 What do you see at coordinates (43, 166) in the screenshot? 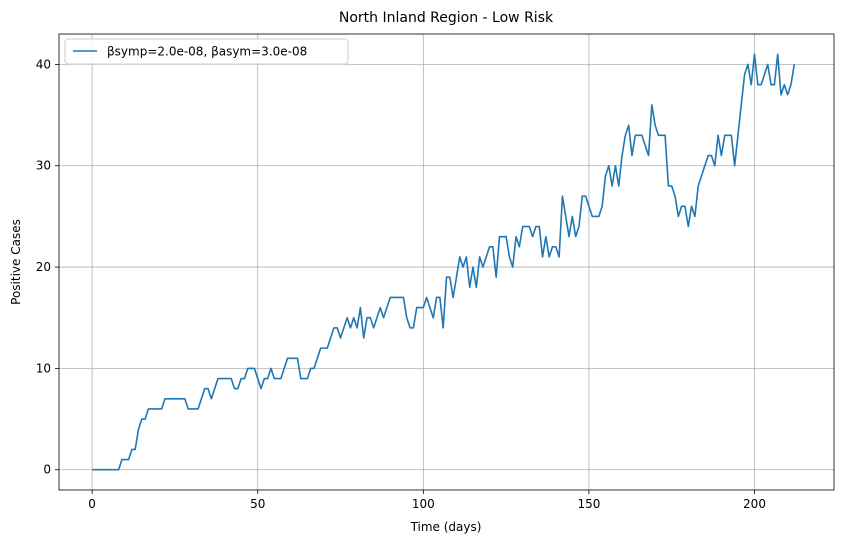
I see `y-tick-label: 30` at bounding box center [43, 166].